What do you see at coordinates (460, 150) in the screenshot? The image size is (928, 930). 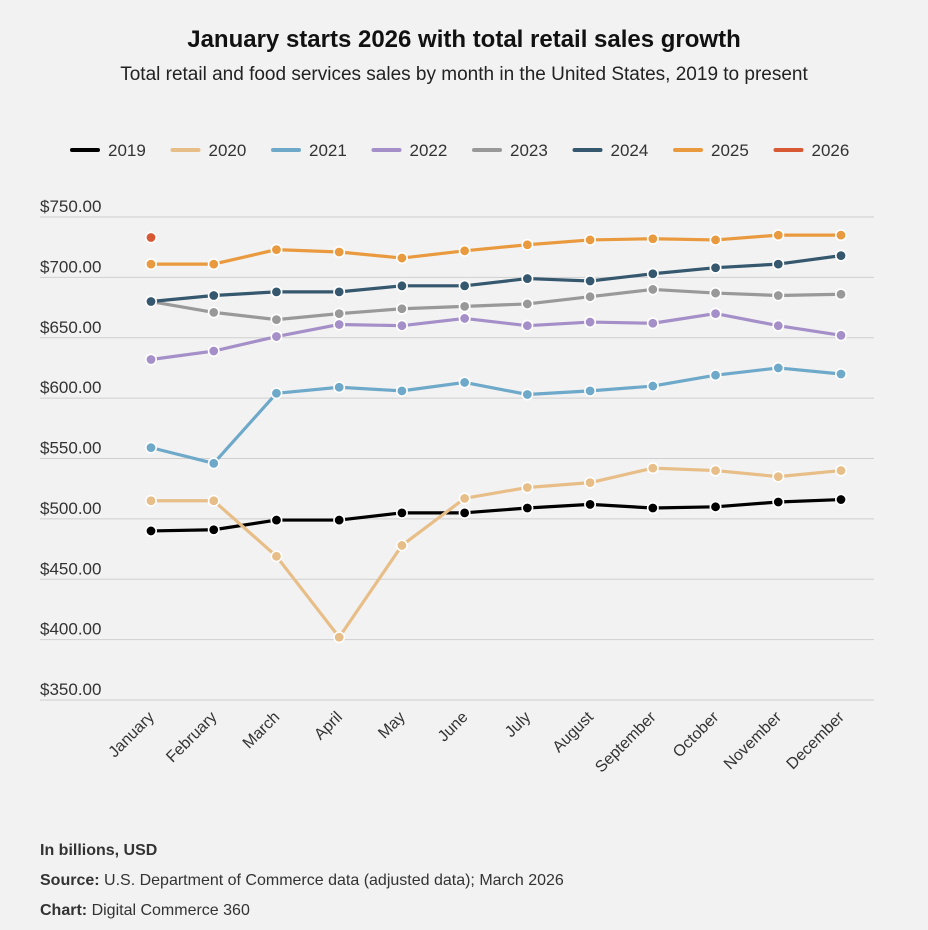 I see `legend: 2019 2020 2021 2022 2023 2024 2025 2026` at bounding box center [460, 150].